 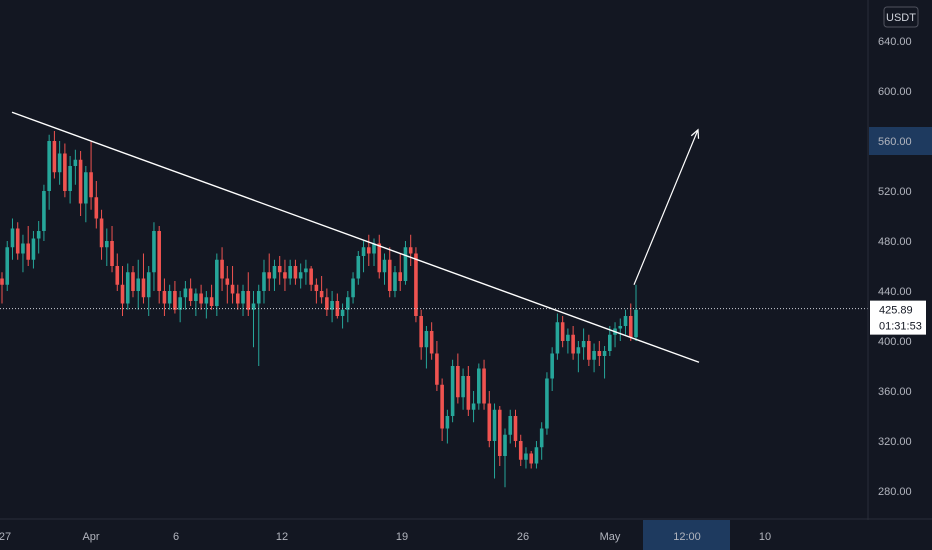 I want to click on price-tick-label: 600.00, so click(x=895, y=92).